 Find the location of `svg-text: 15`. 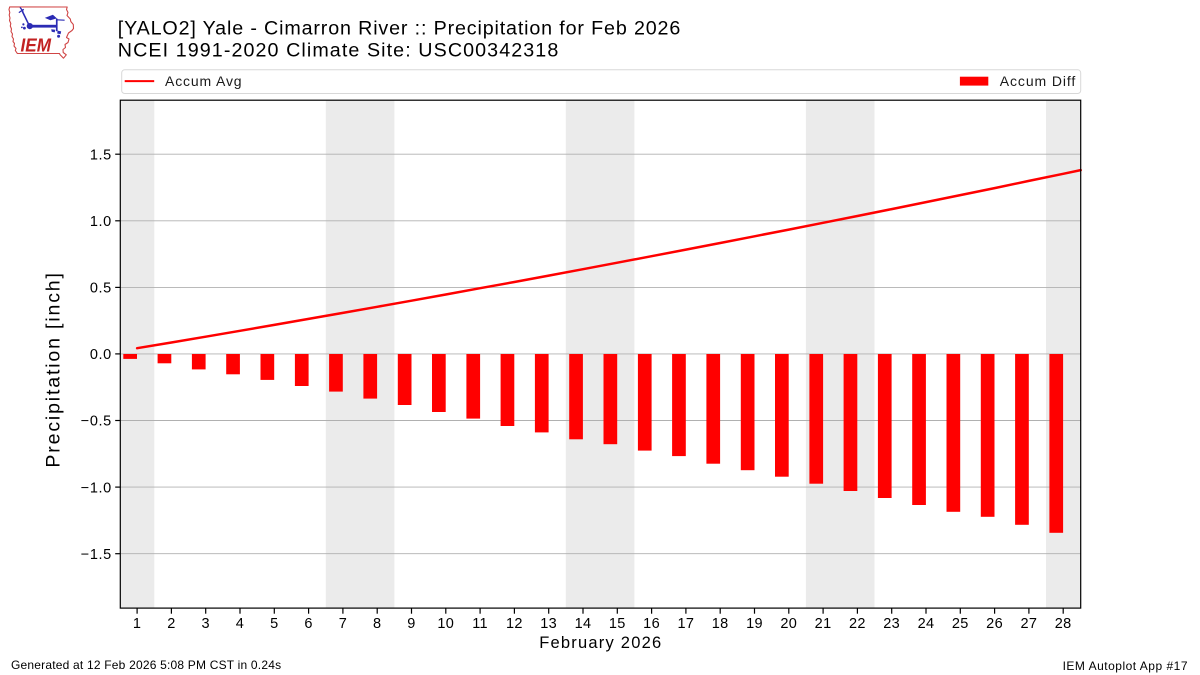

svg-text: 15 is located at coordinates (617, 624).